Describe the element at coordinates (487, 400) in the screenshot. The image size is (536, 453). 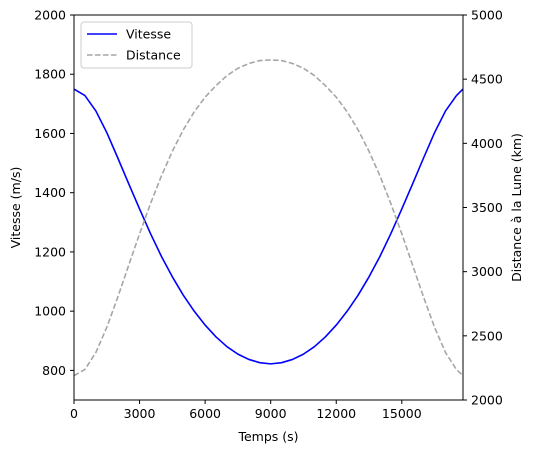
I see `y2-tick-label: 2000` at that location.